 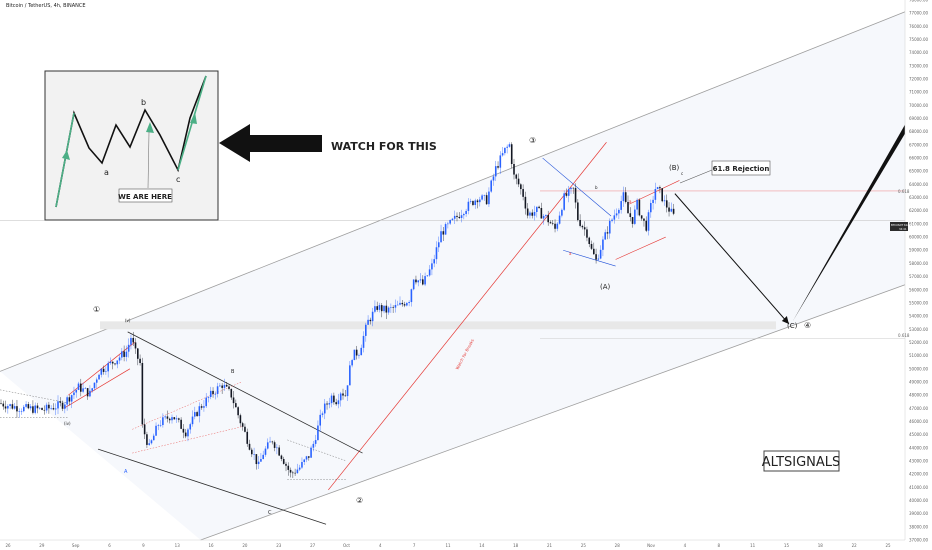 What do you see at coordinates (919, 487) in the screenshot?
I see `price-tick-label: 41000.00` at bounding box center [919, 487].